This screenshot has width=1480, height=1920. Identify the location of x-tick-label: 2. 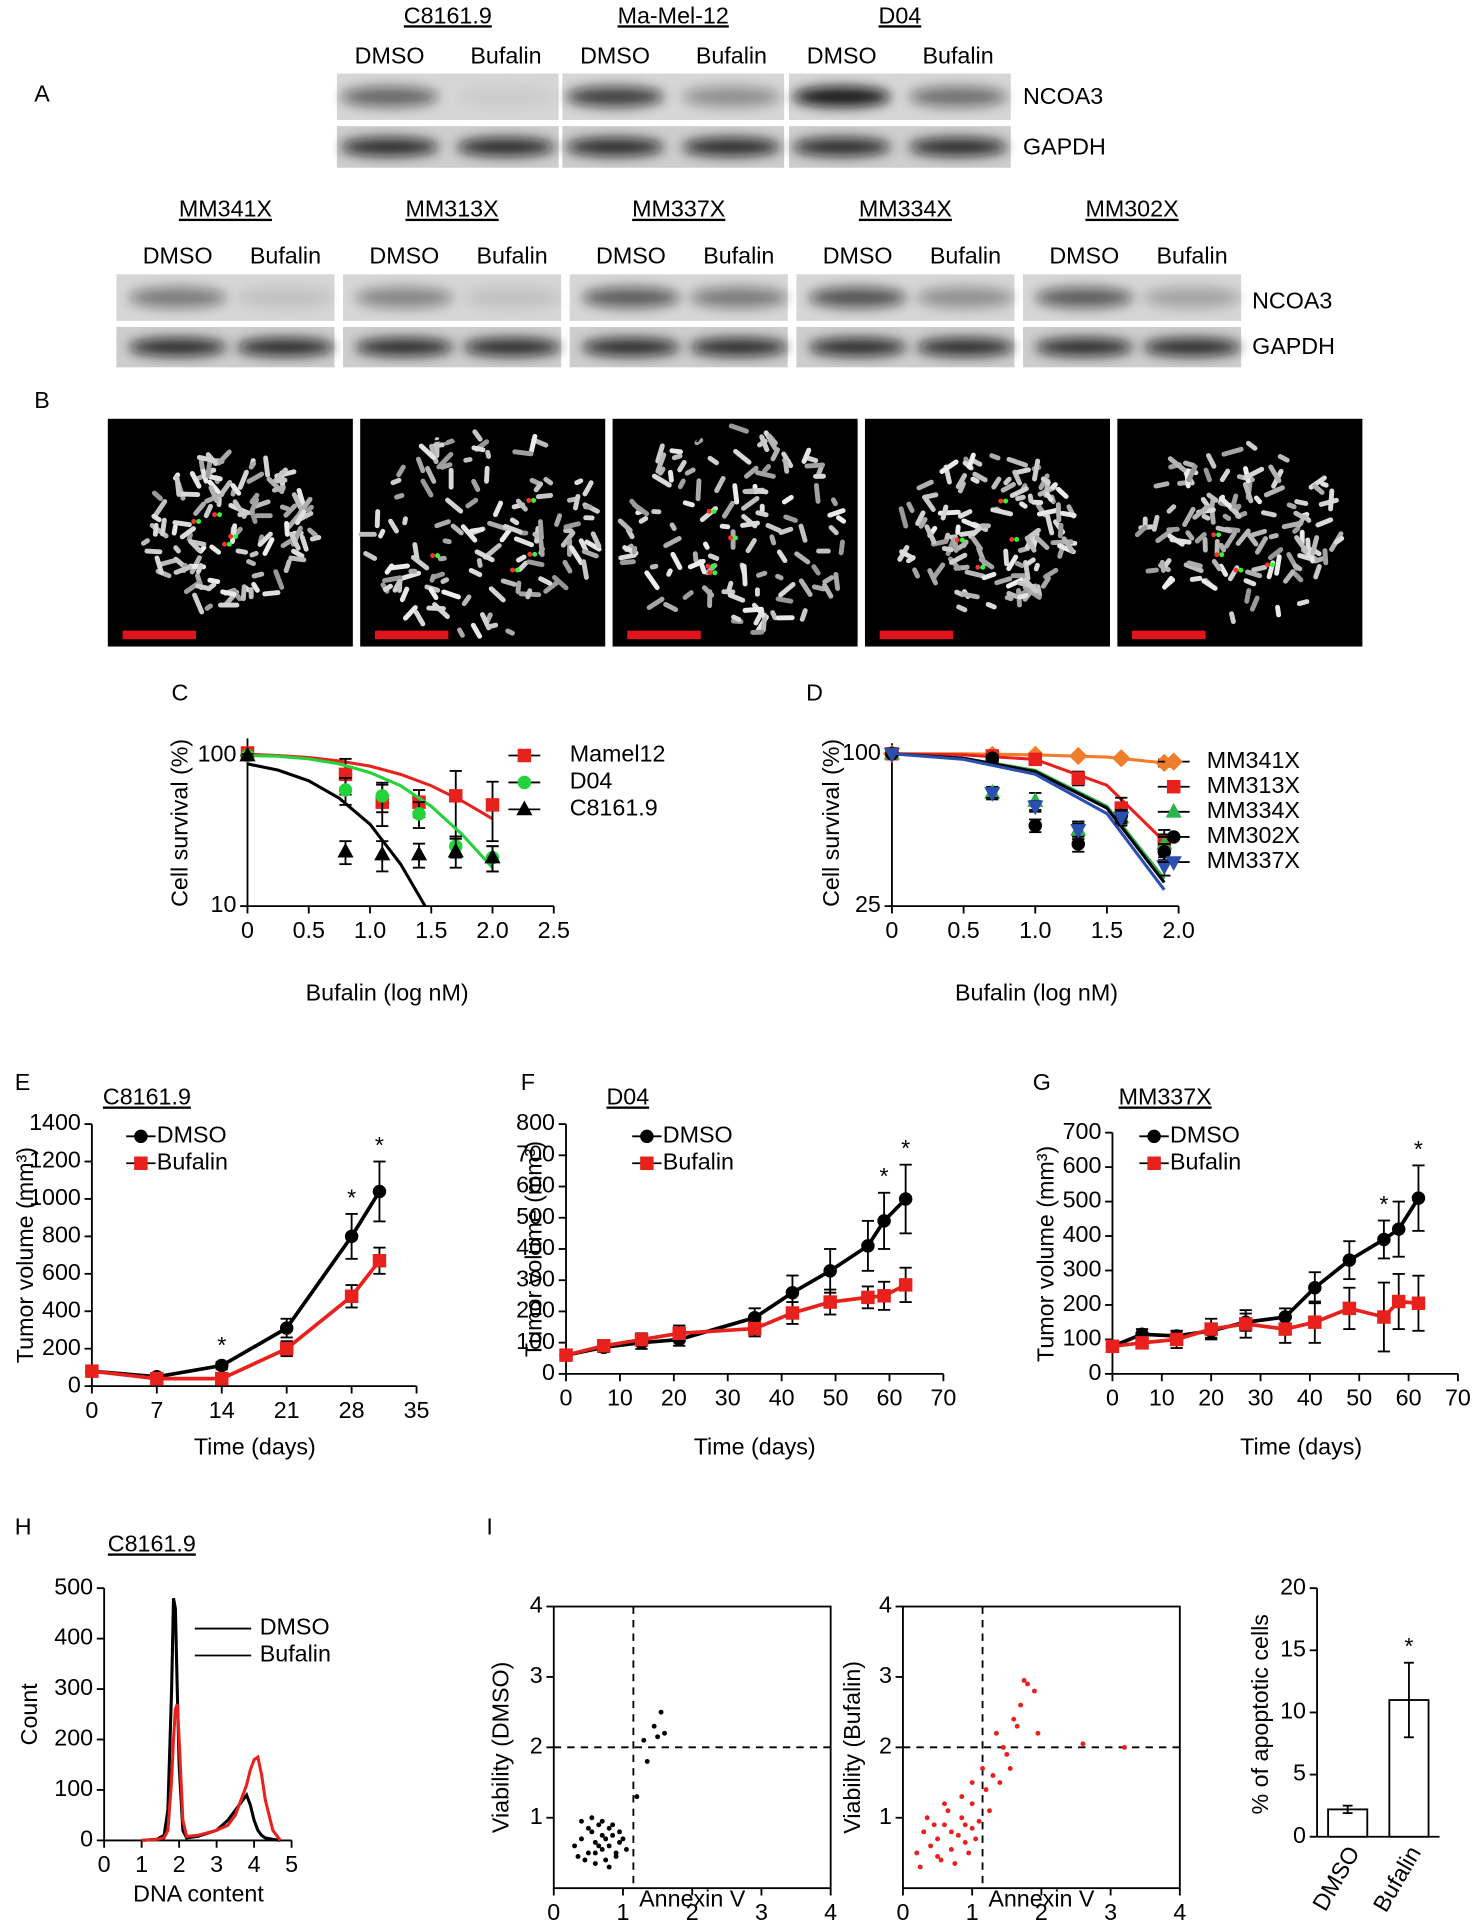
(179, 1864).